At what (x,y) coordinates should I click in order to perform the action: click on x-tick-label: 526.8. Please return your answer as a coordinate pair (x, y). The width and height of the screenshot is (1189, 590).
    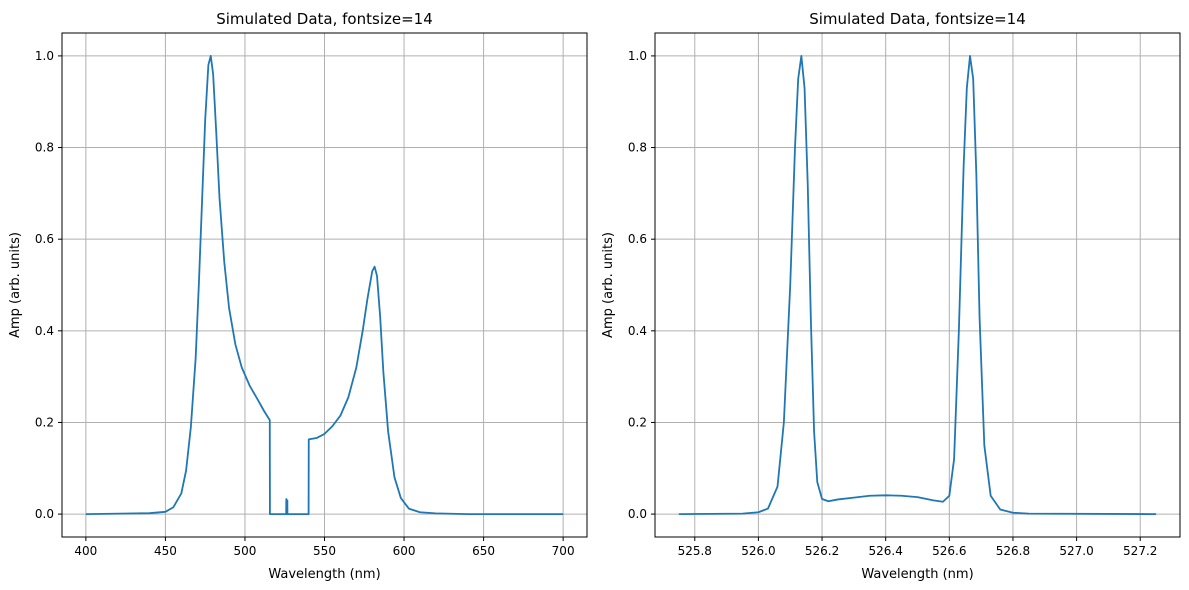
    Looking at the image, I should click on (1013, 551).